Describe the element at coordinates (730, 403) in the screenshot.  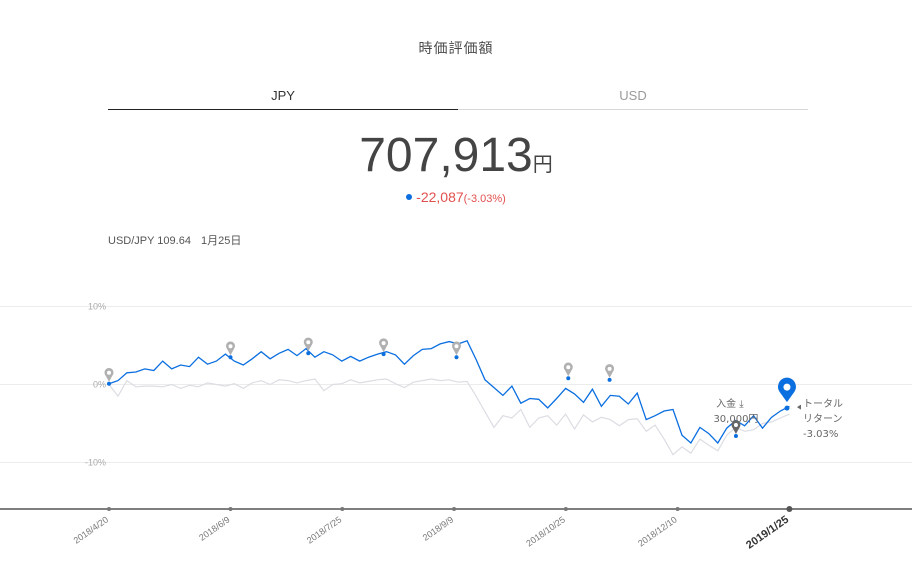
I see `deposit-label: 入金 ⤓` at that location.